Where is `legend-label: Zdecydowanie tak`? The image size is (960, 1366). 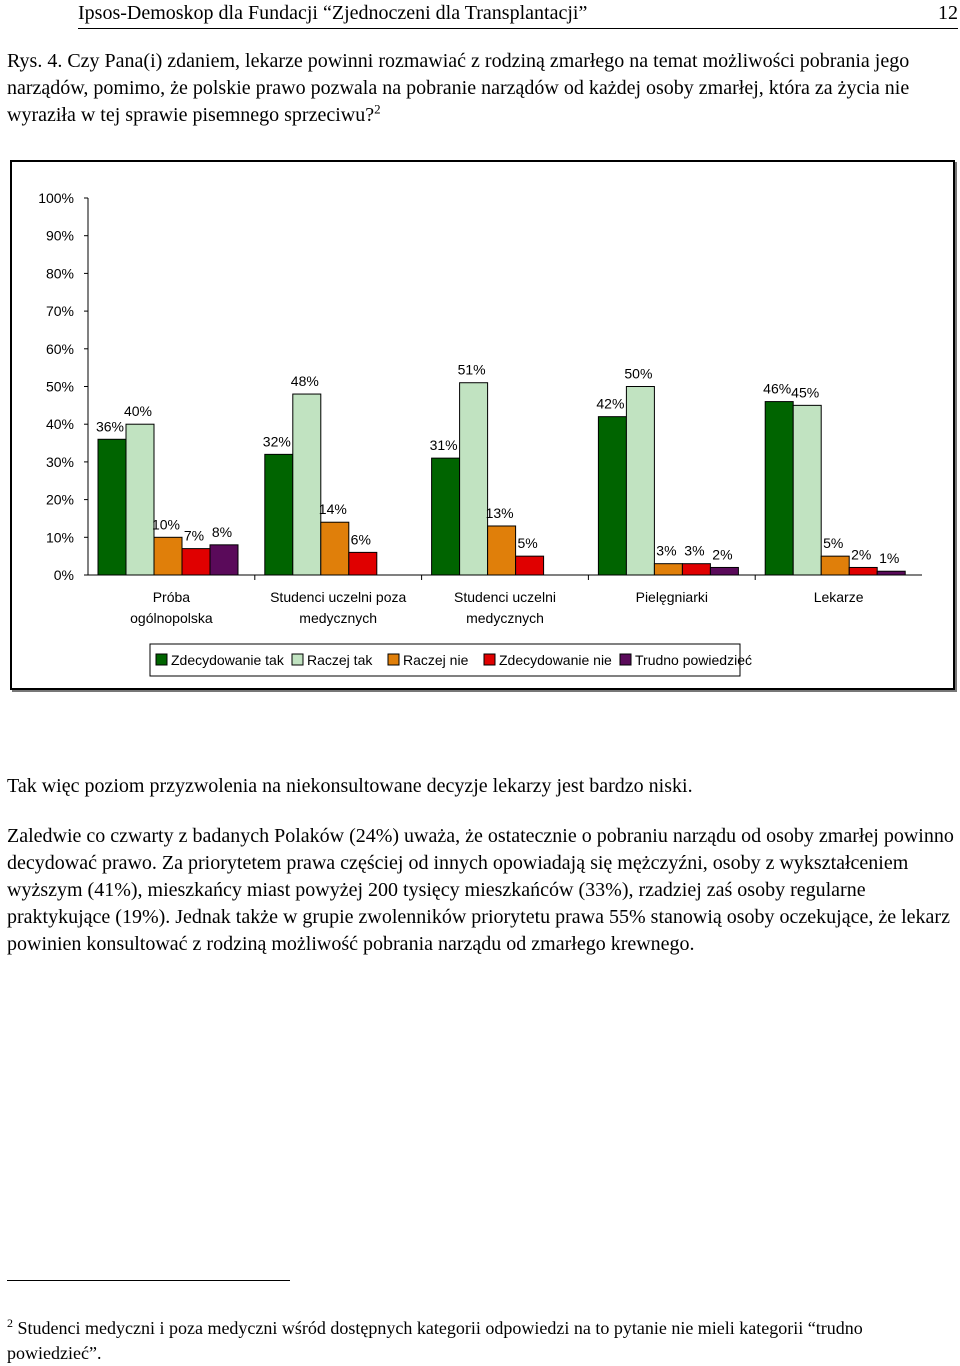 legend-label: Zdecydowanie tak is located at coordinates (228, 660).